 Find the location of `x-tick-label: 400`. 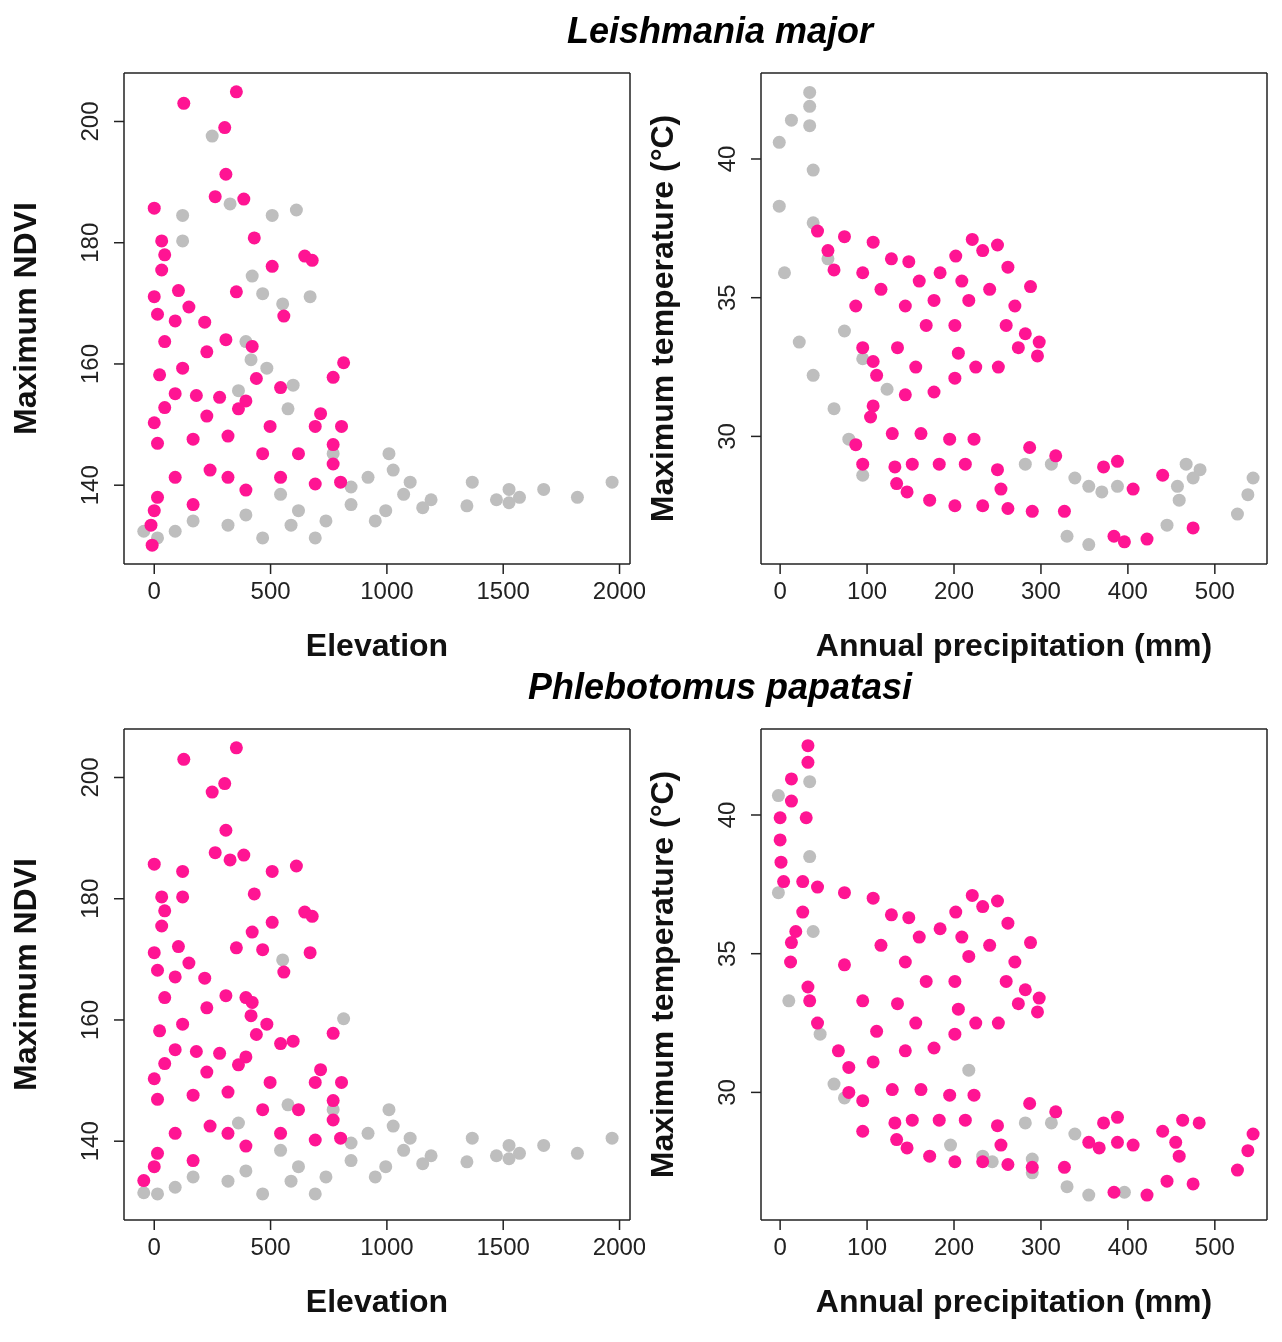

x-tick-label: 400 is located at coordinates (1127, 591).